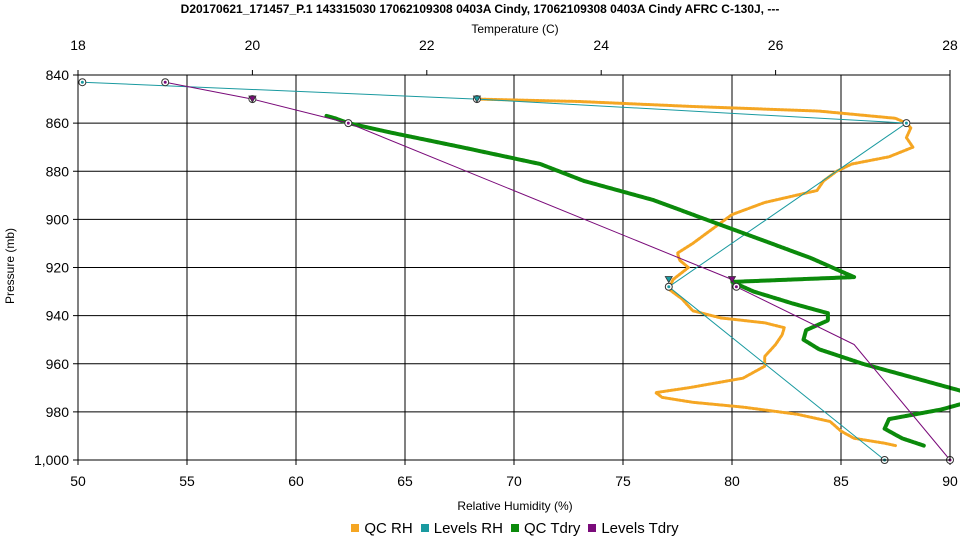 Image resolution: width=960 pixels, height=542 pixels. What do you see at coordinates (841, 481) in the screenshot?
I see `x-tick-label: 85` at bounding box center [841, 481].